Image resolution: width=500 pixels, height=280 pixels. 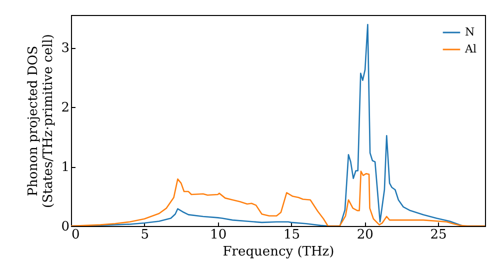 I want to click on x-tick-label: 0, so click(x=76, y=235).